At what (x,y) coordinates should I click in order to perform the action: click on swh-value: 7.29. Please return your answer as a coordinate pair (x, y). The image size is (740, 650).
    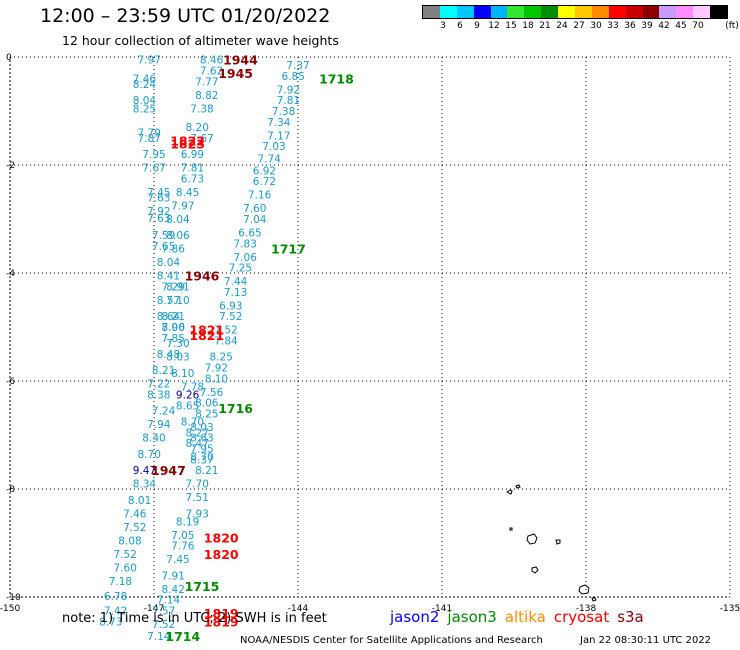
    Looking at the image, I should click on (173, 288).